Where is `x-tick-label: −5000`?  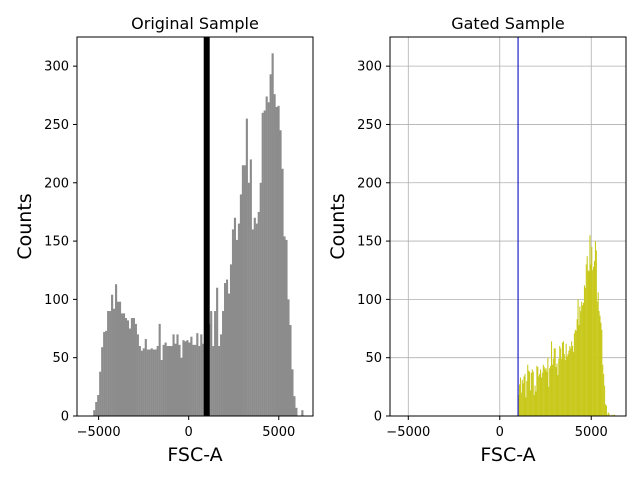
x-tick-label: −5000 is located at coordinates (99, 432).